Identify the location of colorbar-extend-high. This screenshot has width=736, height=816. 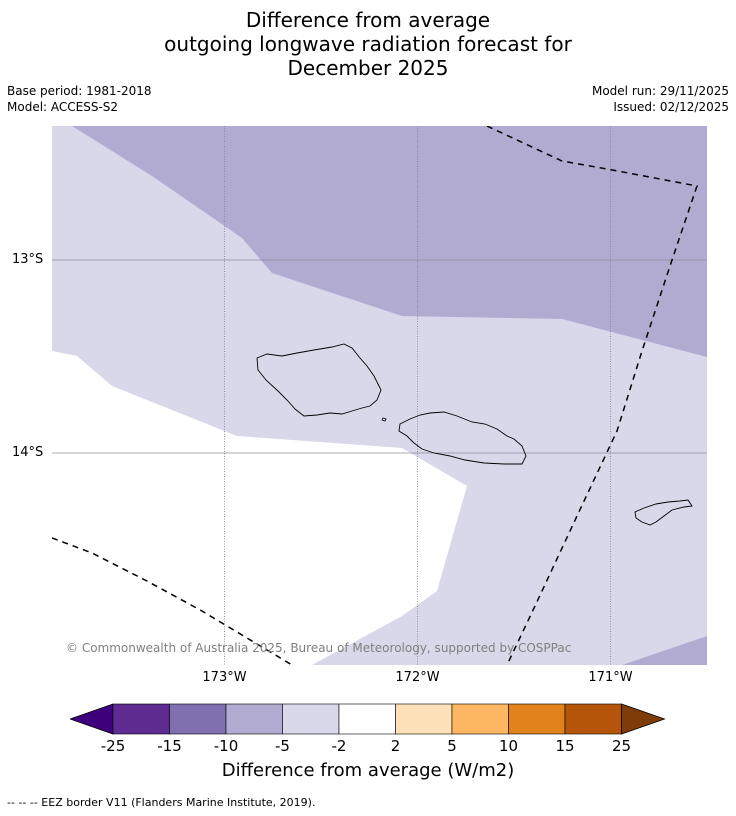
(643, 719).